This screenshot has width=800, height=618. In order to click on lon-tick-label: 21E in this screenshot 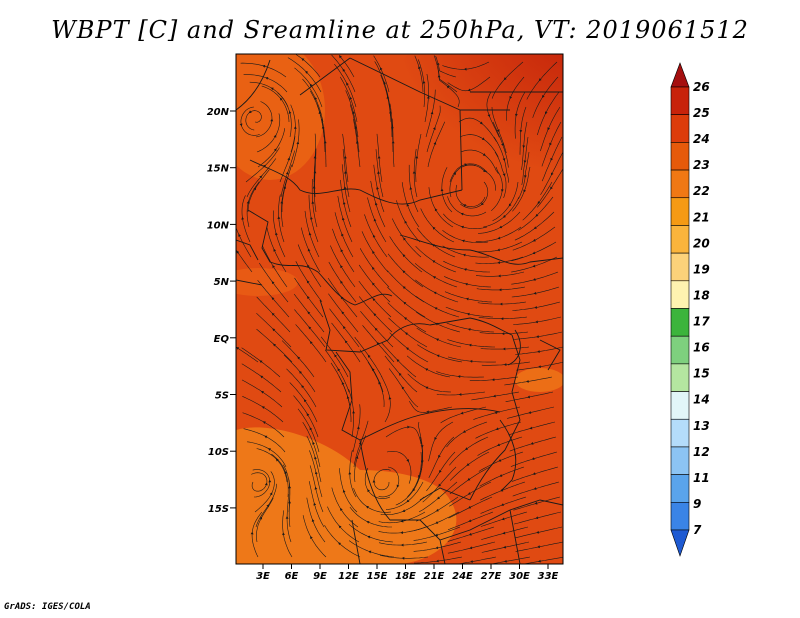, I will do `click(434, 576)`.